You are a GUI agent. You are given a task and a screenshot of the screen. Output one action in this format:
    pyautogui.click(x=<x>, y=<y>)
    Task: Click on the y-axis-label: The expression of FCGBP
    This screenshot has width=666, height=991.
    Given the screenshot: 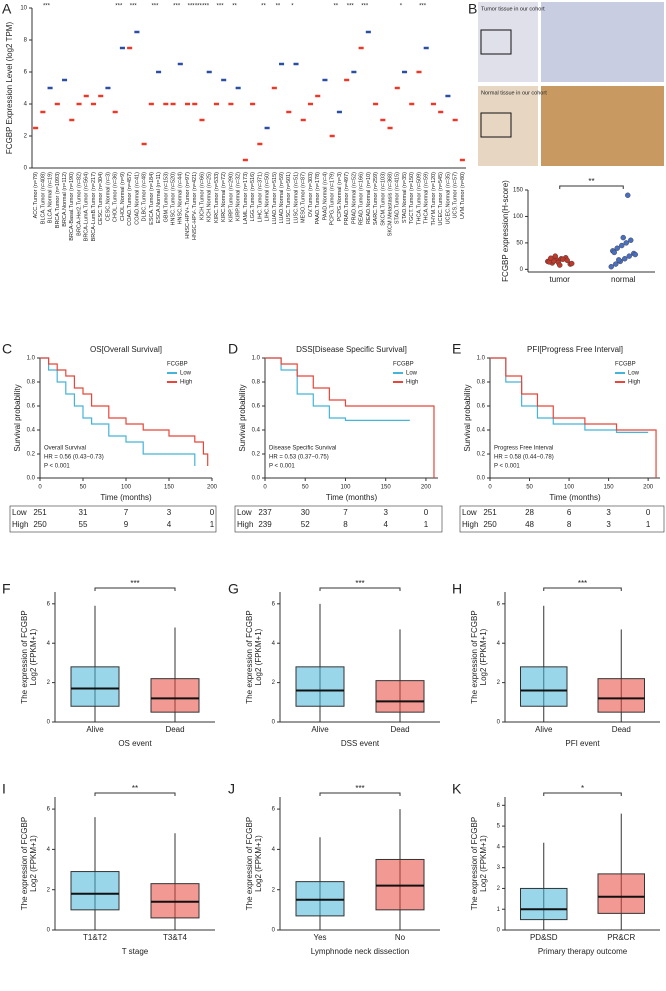 What is the action you would take?
    pyautogui.click(x=24, y=656)
    